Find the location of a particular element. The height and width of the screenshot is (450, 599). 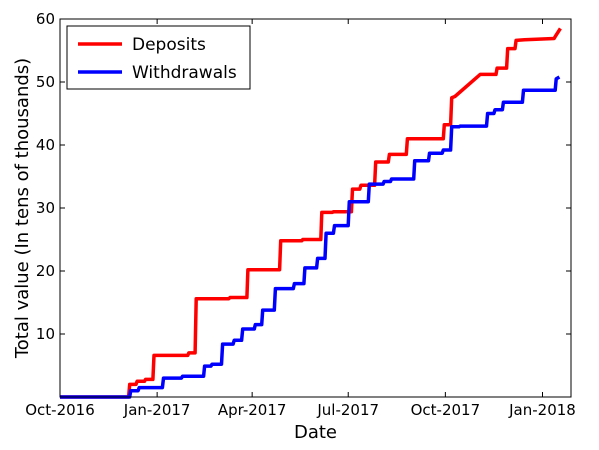

y-tick-label: 30 is located at coordinates (45, 208).